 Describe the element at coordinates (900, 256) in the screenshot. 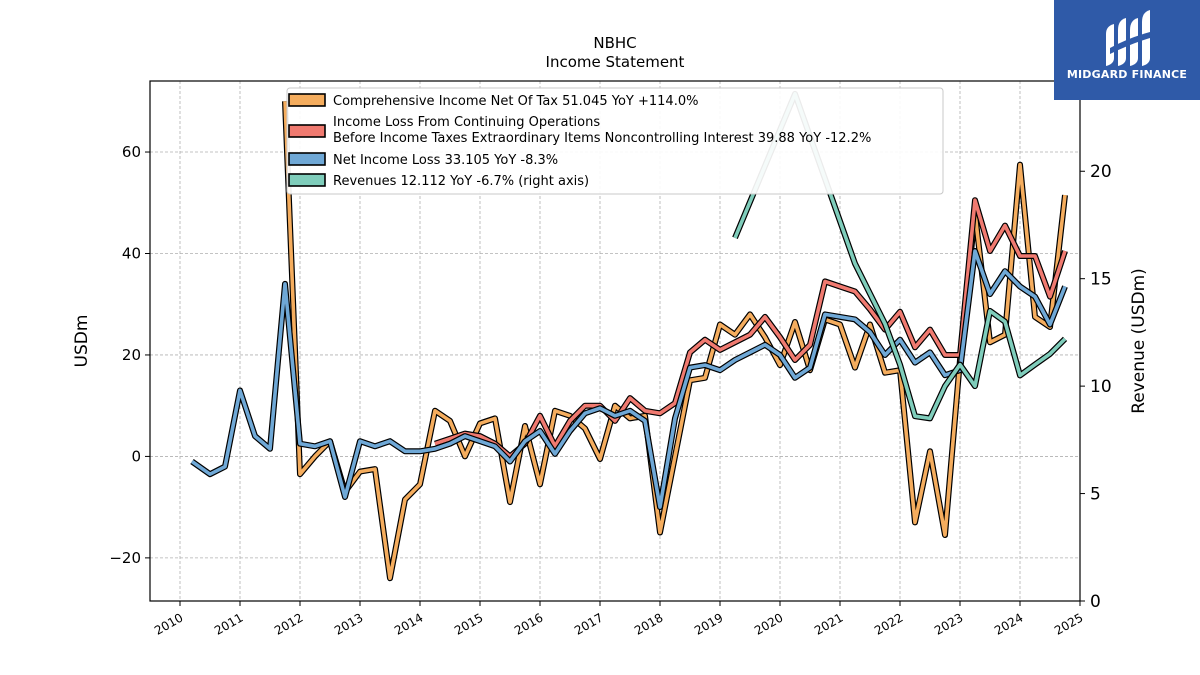

I see `series-revenues` at that location.